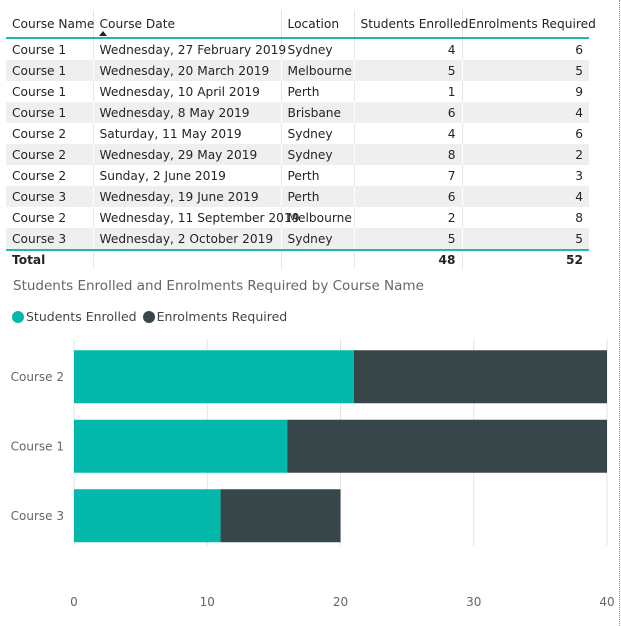 This screenshot has height=626, width=621. Describe the element at coordinates (207, 602) in the screenshot. I see `x-tick-label: 10` at that location.